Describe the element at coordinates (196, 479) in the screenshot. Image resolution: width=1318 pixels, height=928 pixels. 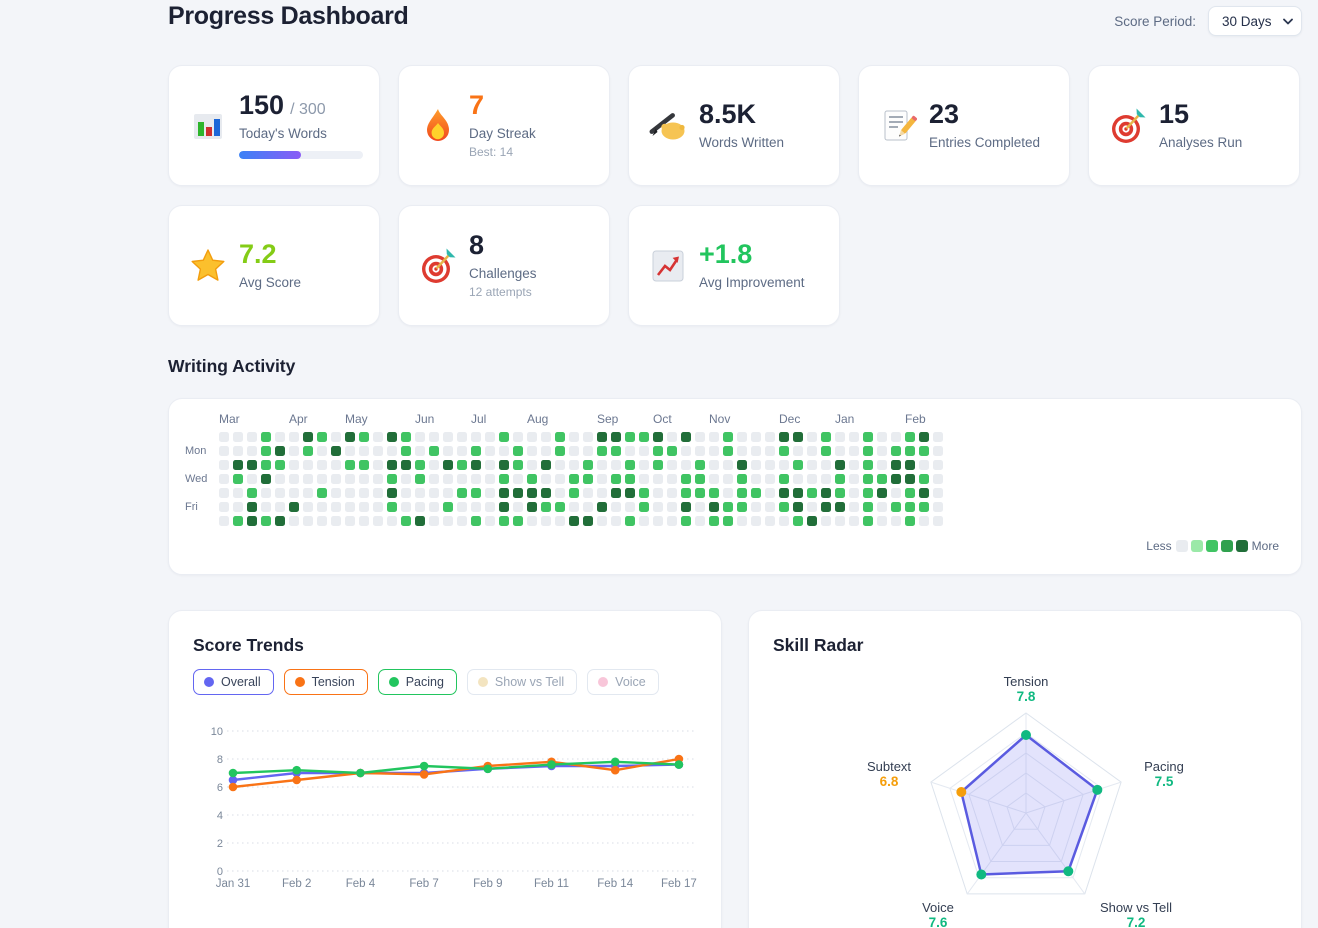
I see `day-label-wed: Wed` at that location.